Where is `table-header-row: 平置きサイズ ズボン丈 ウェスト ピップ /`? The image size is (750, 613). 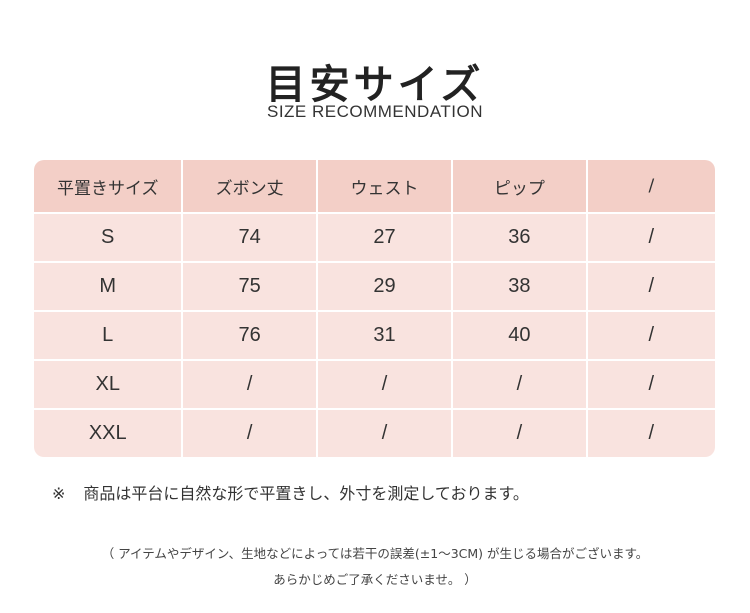
table-header-row: 平置きサイズ ズボン丈 ウェスト ピップ / is located at coordinates (374, 186).